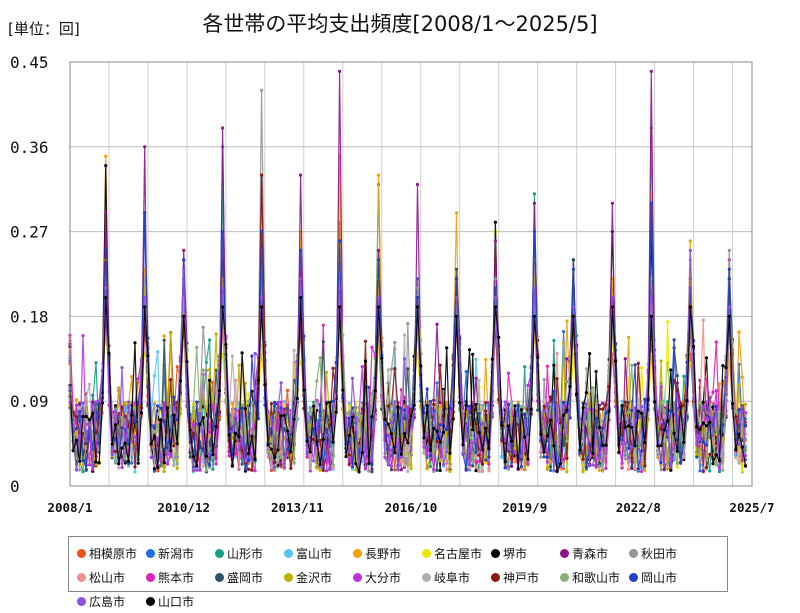 Image resolution: width=800 pixels, height=613 pixels. I want to click on legend-label: 大分市, so click(383, 577).